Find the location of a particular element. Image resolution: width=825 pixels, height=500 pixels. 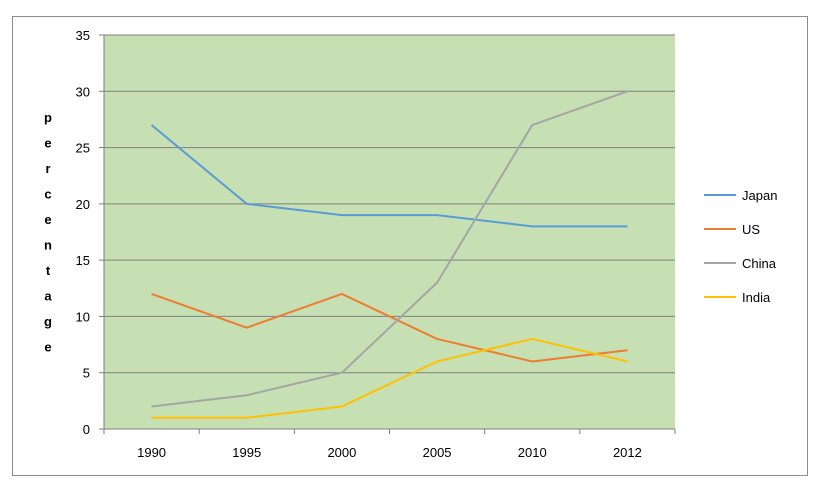

y-axis-ticks: 0 5 10 15 20 25 30 35 is located at coordinates (90, 232).